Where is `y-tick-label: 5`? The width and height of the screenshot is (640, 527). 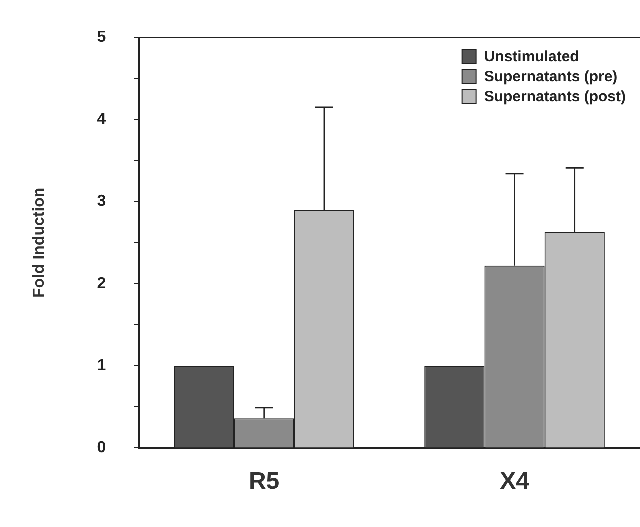 y-tick-label: 5 is located at coordinates (101, 37).